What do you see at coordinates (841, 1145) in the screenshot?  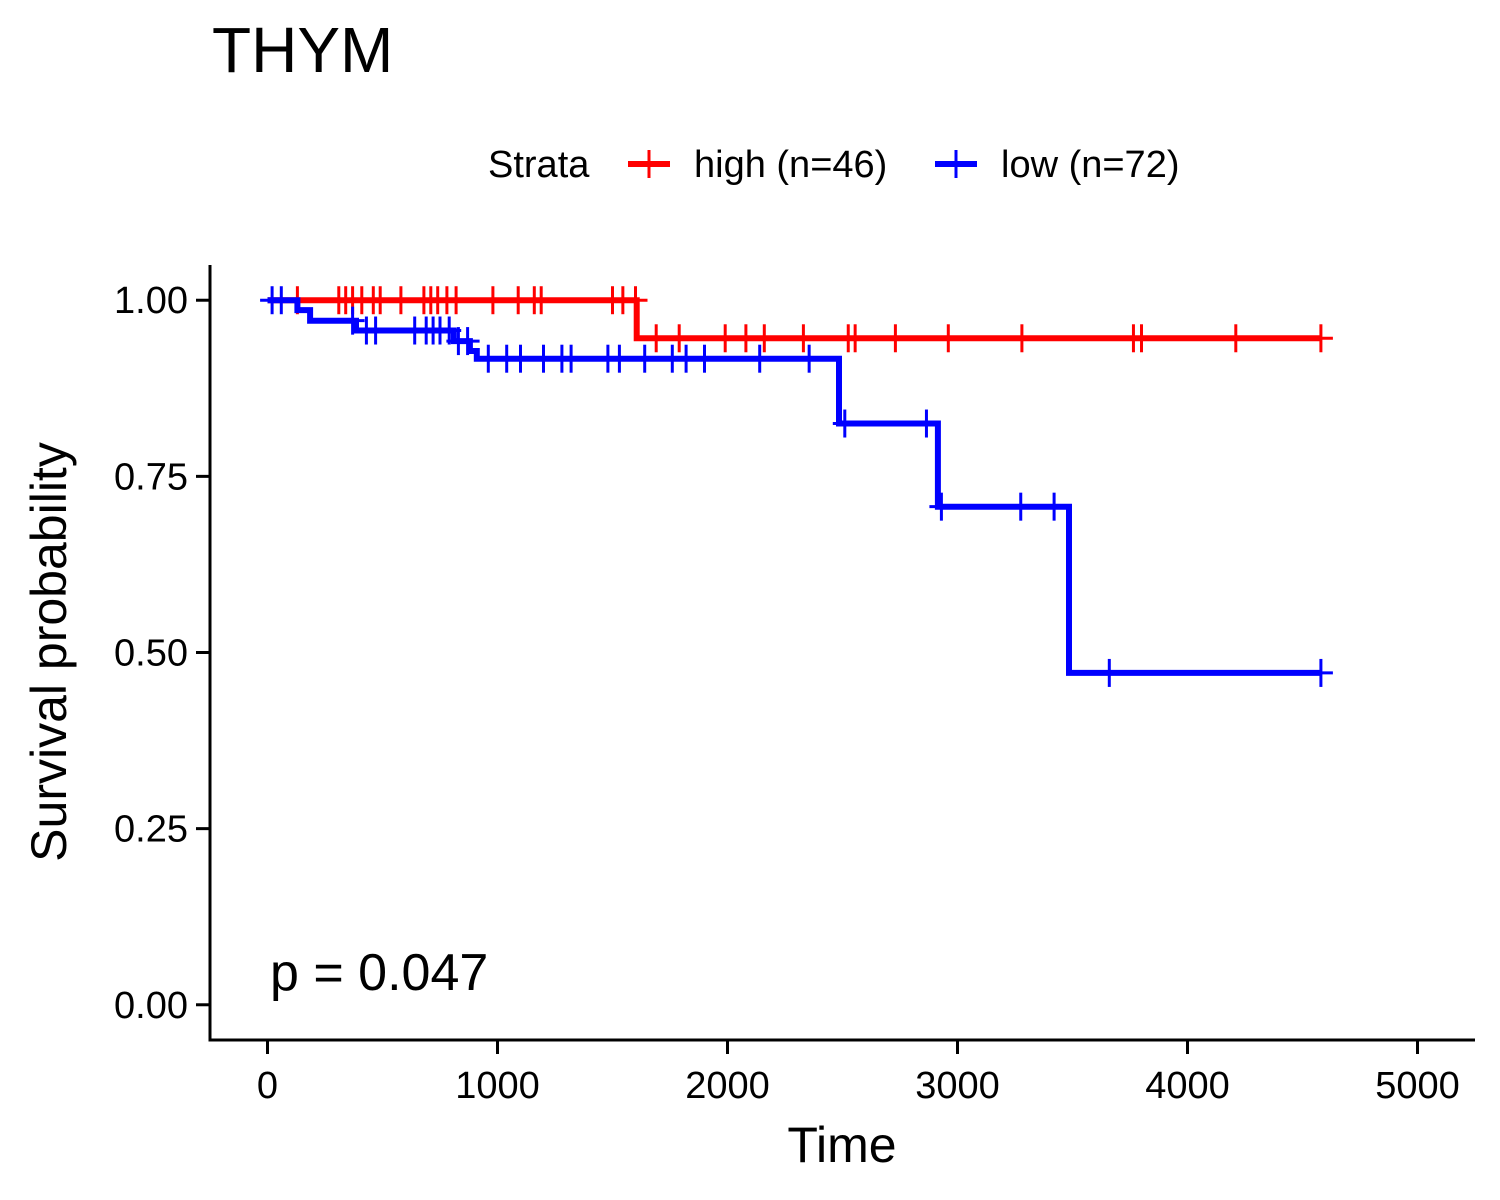 I see `x-axis-title: Time` at bounding box center [841, 1145].